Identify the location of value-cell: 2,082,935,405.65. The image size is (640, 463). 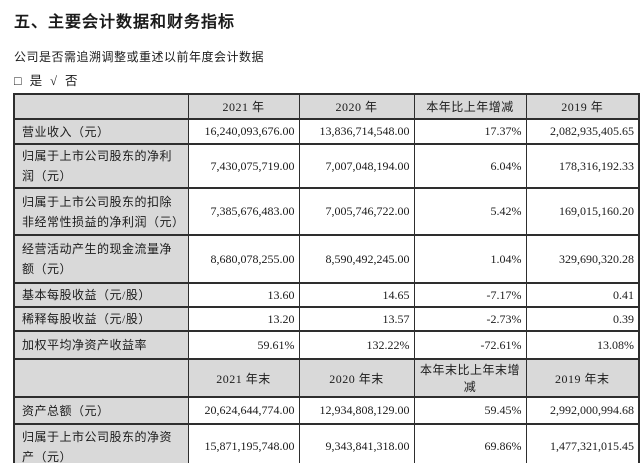
(582, 131).